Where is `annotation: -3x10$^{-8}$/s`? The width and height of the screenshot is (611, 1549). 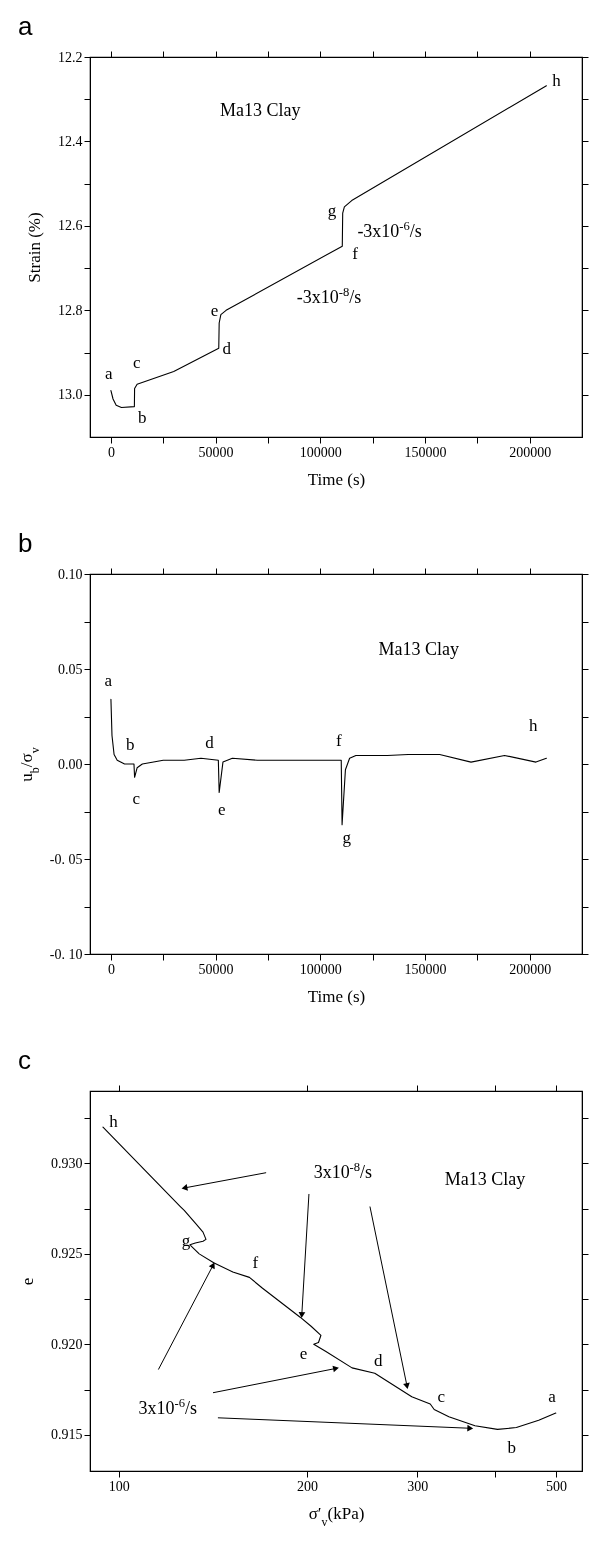
annotation: -3x10$^{-8}$/s is located at coordinates (329, 295).